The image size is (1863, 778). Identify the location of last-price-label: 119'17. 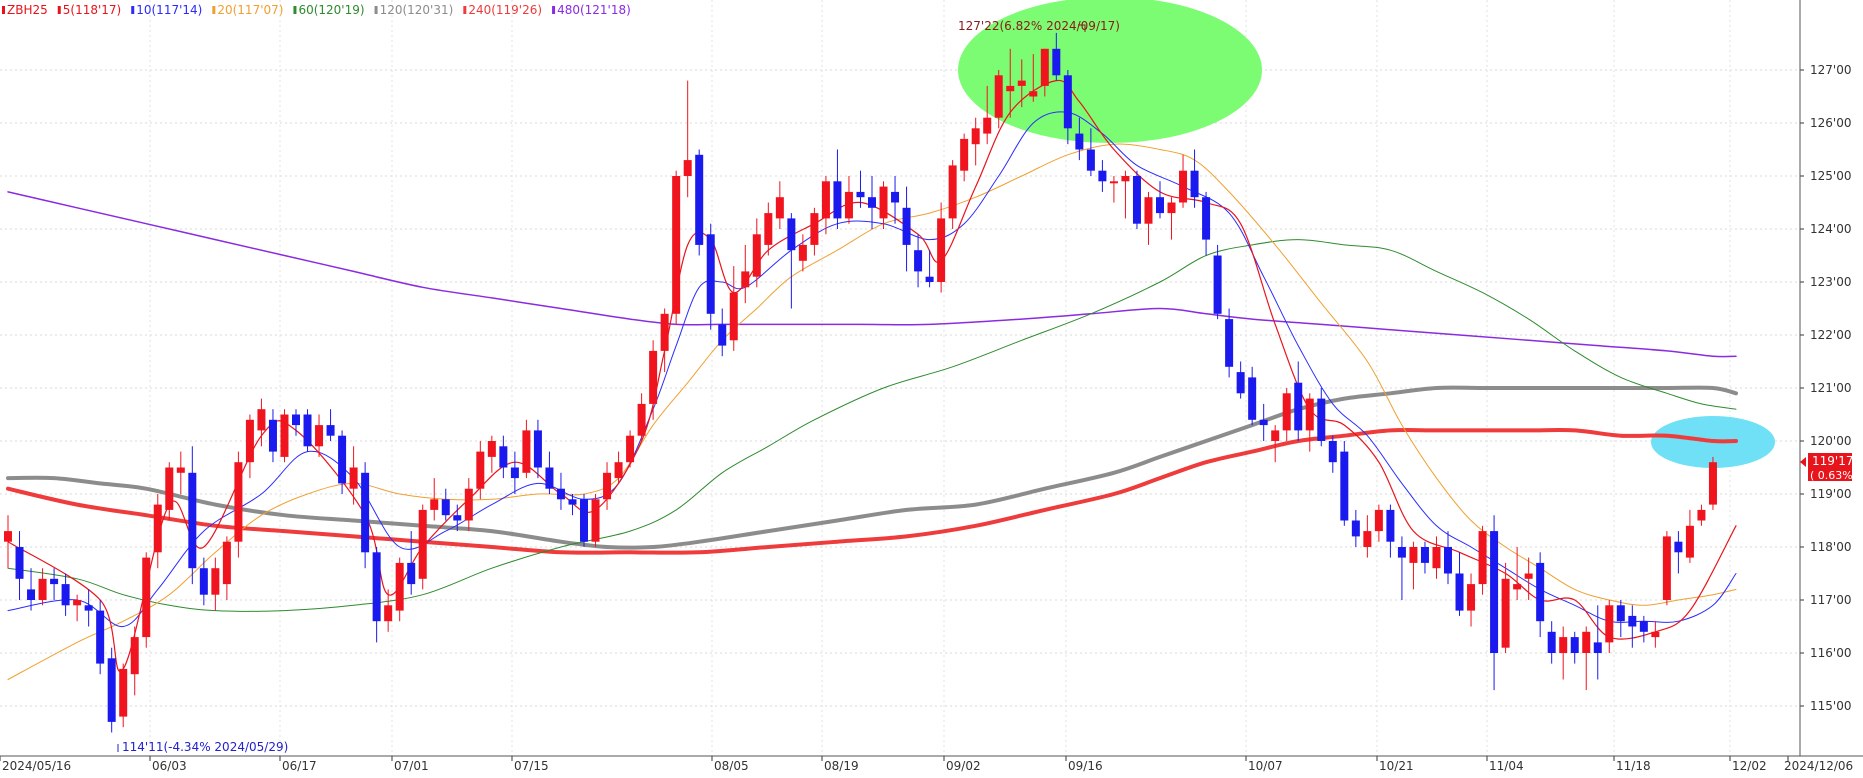
(1832, 461).